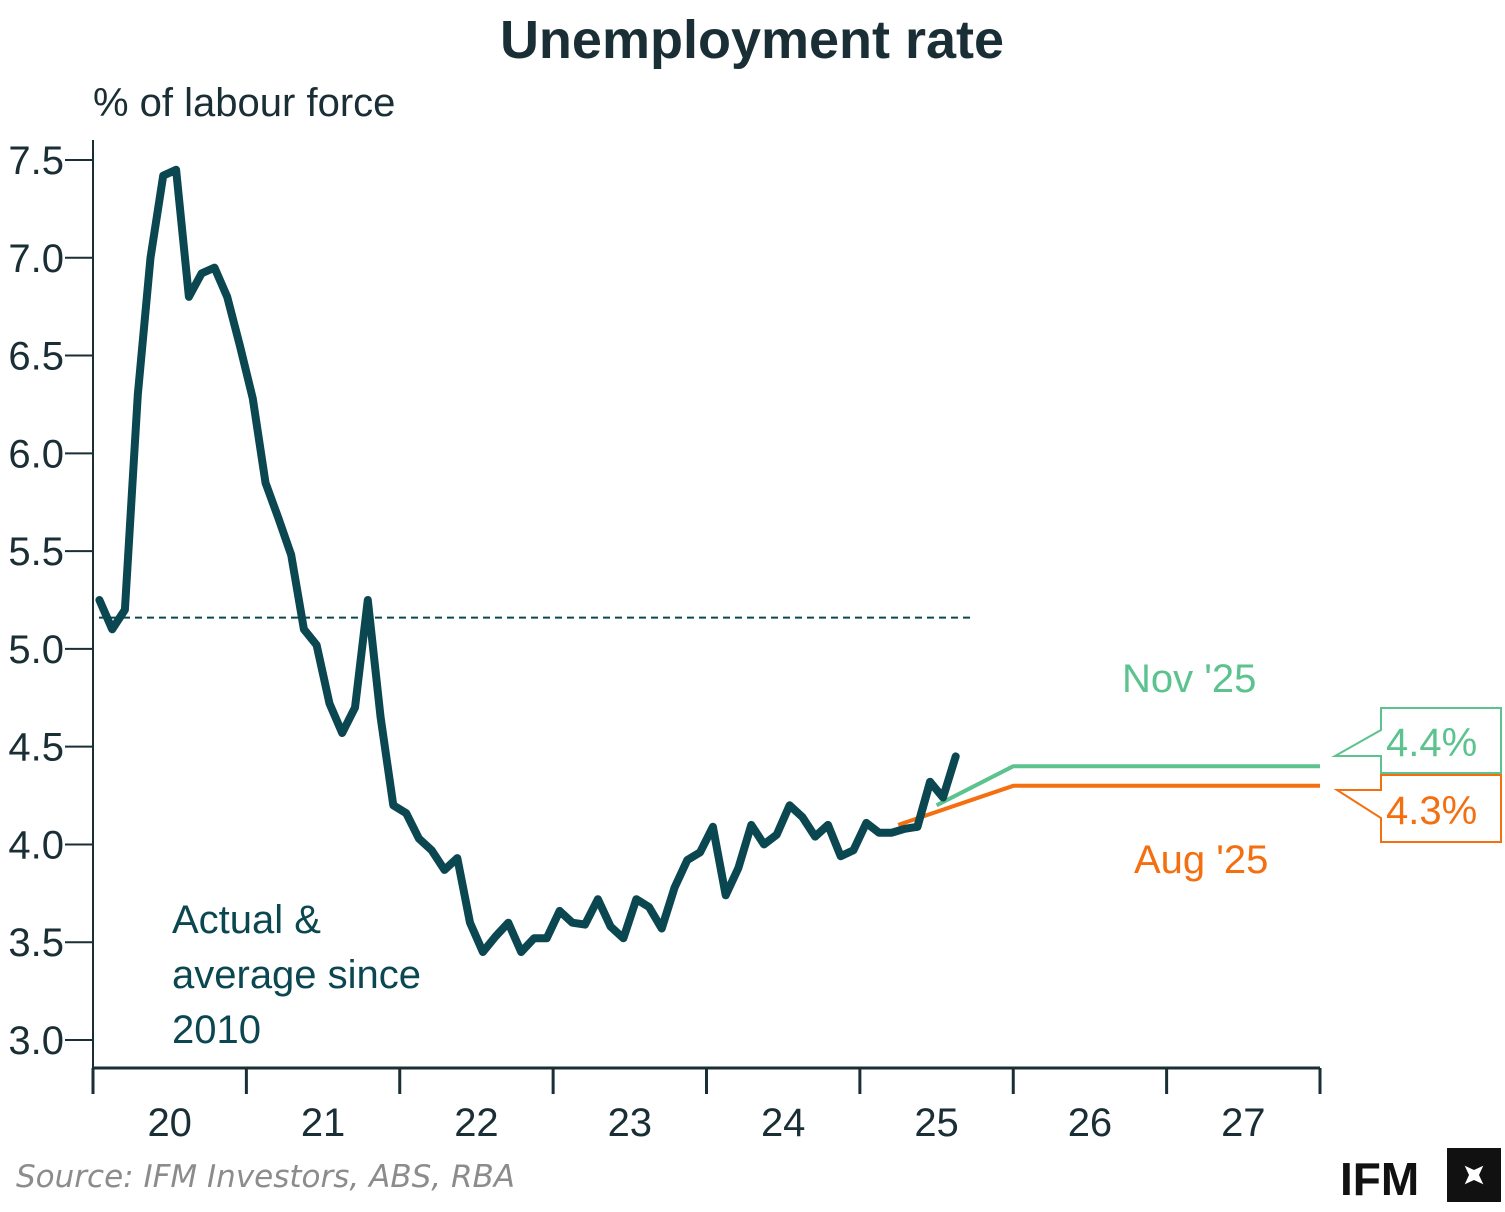 This screenshot has height=1212, width=1505. Describe the element at coordinates (296, 975) in the screenshot. I see `actual-annotation-line-2: average since` at that location.